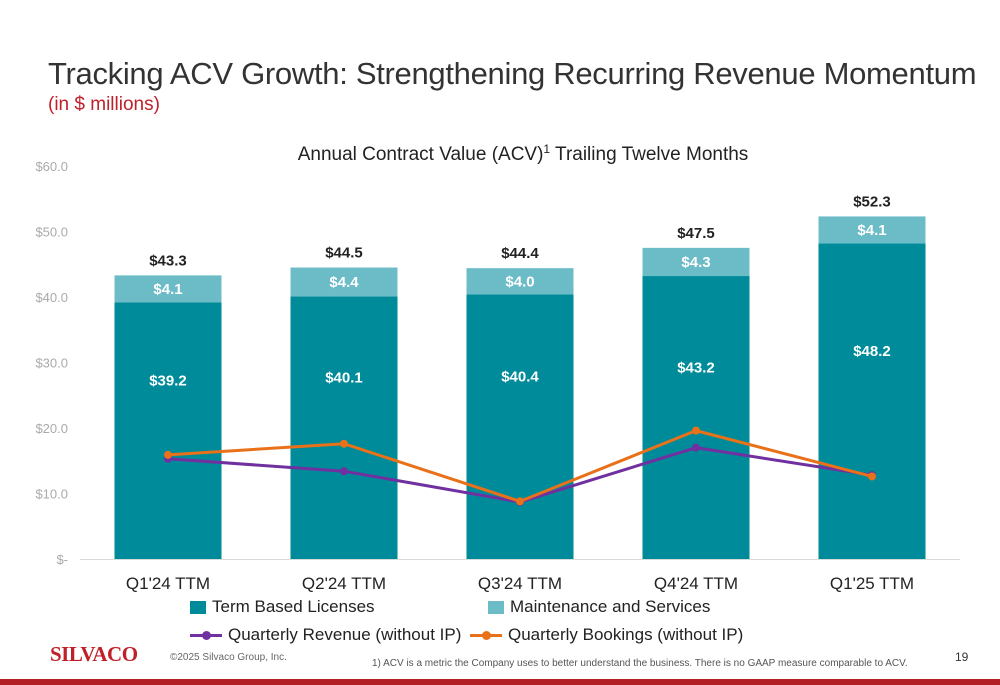 This screenshot has height=685, width=1000. Describe the element at coordinates (496, 607) in the screenshot. I see `legend-swatch-maintenance` at that location.